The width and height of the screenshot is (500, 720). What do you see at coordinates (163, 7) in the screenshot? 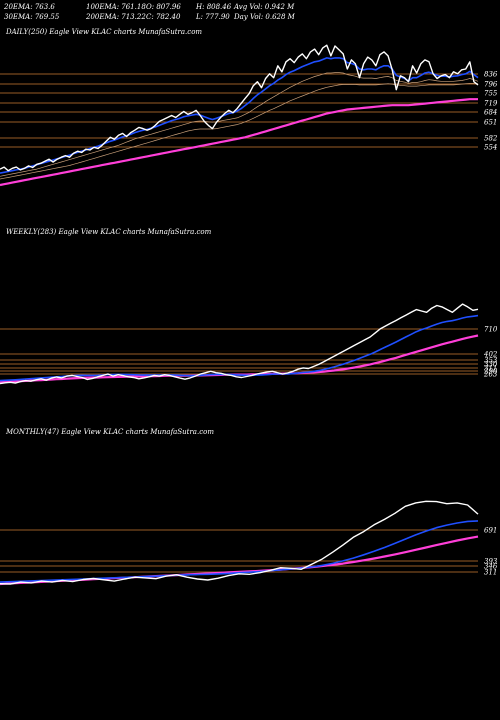
I see `open-stat: O: 807.96` at bounding box center [163, 7].